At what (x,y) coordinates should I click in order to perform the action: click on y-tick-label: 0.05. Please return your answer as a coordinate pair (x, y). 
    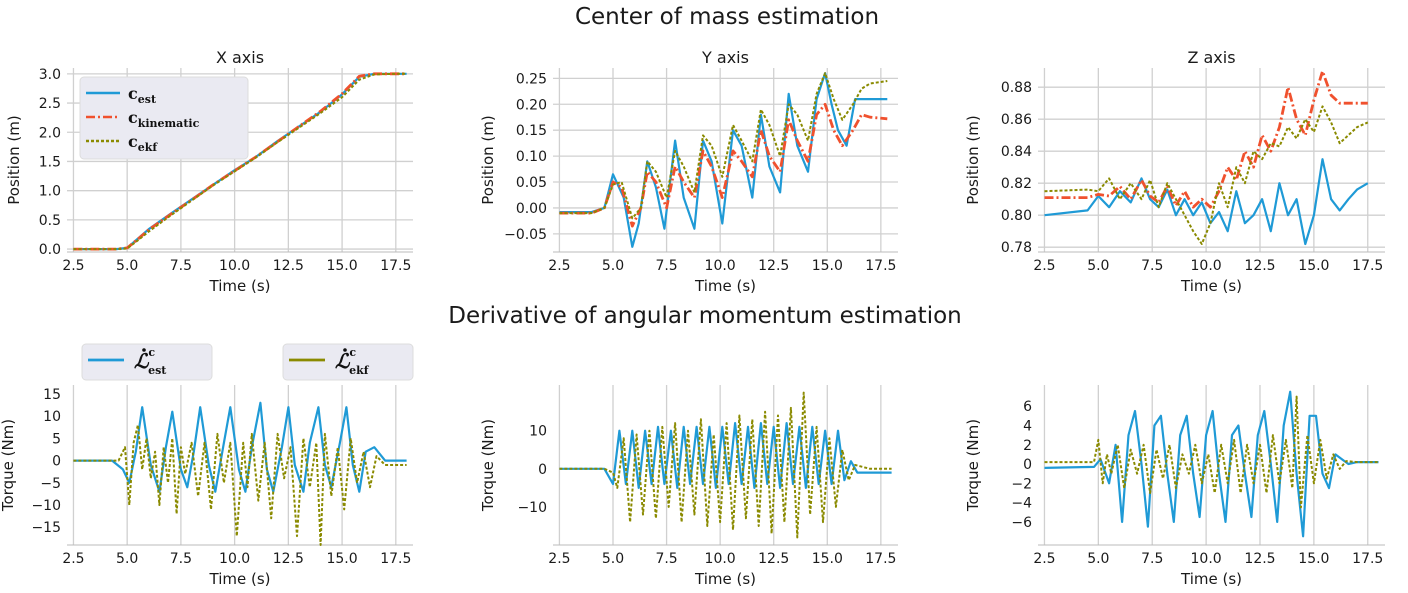
    Looking at the image, I should click on (531, 183).